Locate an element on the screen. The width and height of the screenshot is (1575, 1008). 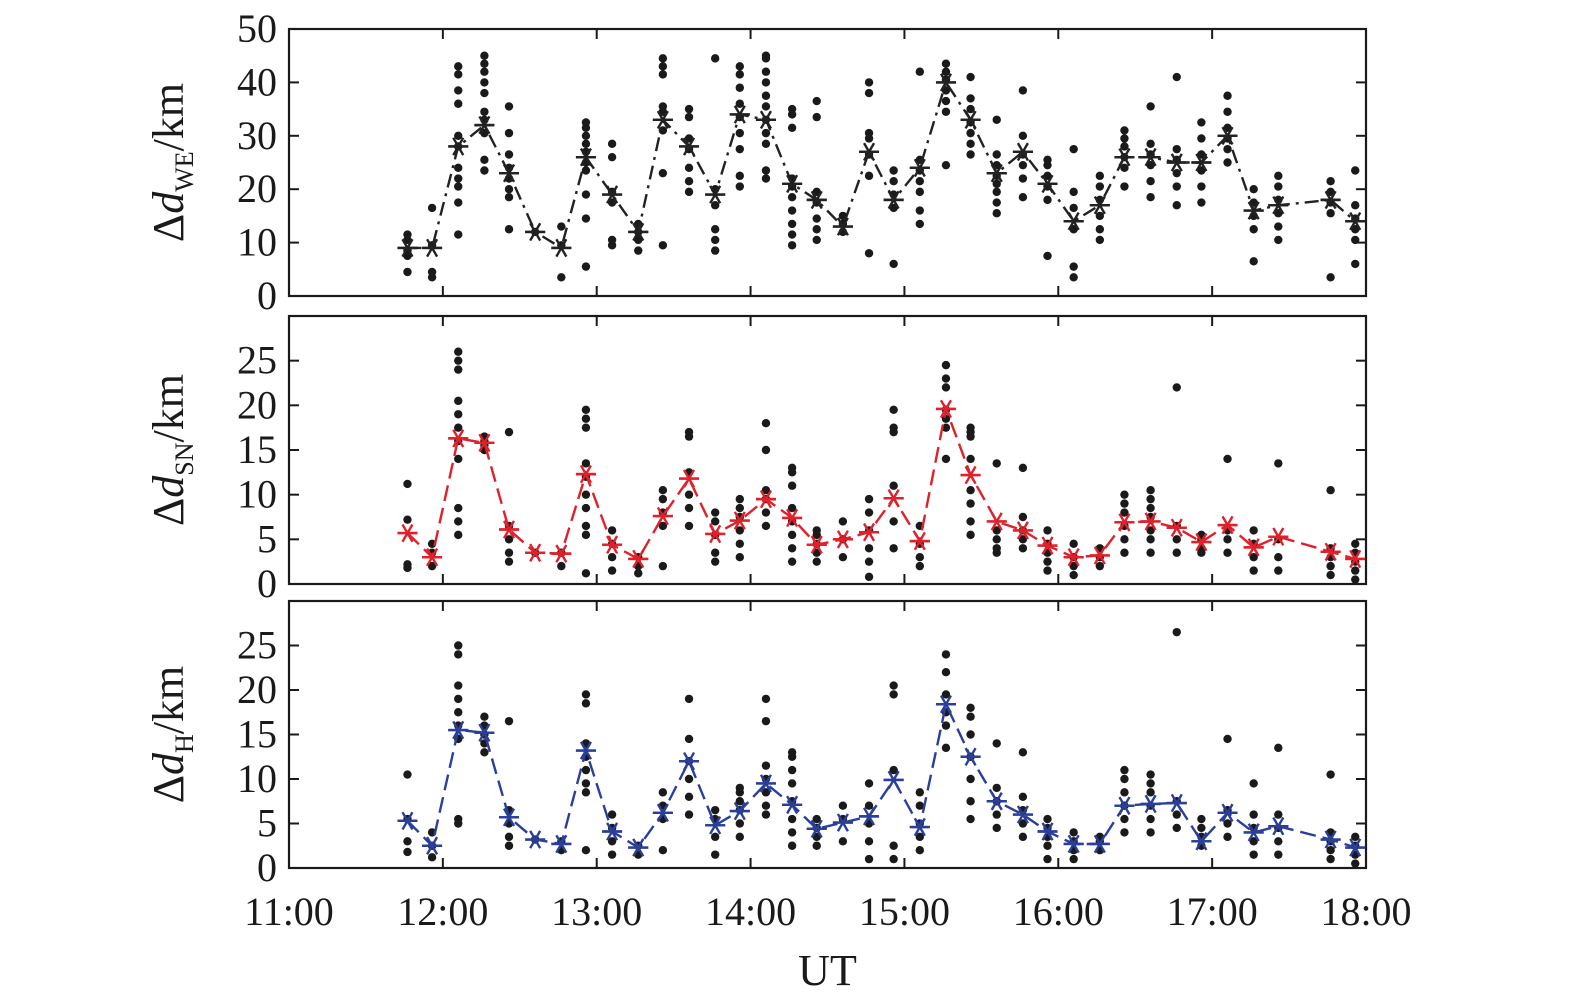
y-axis-subscript: H is located at coordinates (184, 743).